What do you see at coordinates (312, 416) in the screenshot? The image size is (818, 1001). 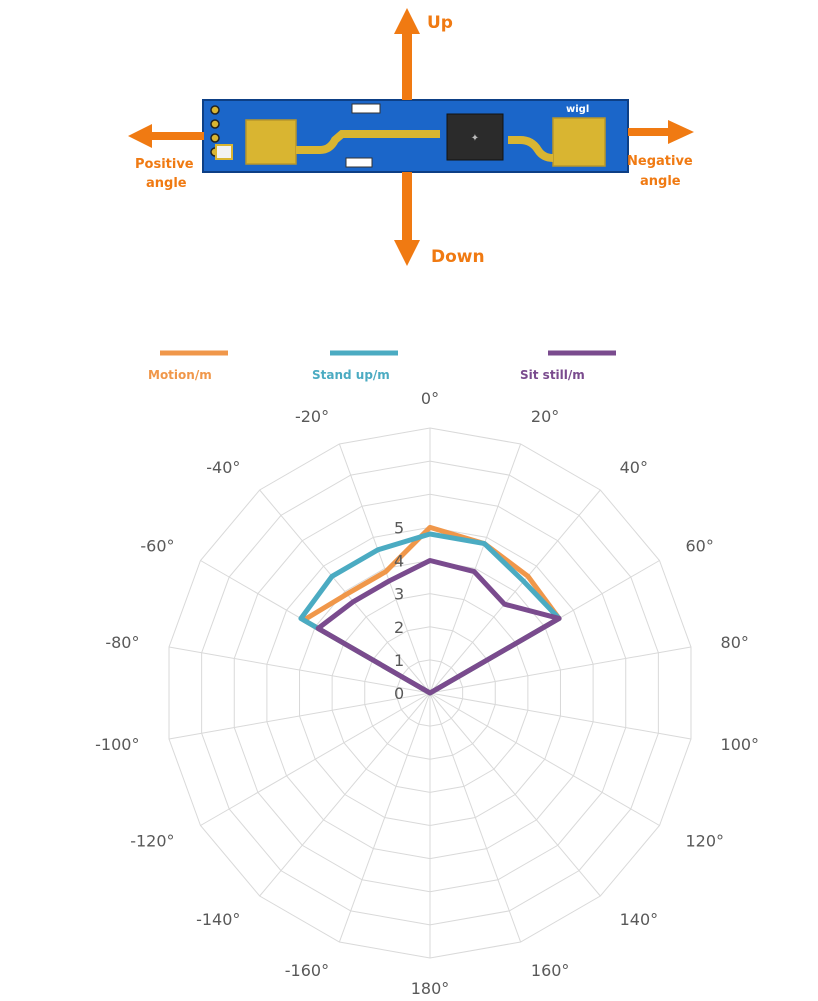 I see `angle-label: -20°` at bounding box center [312, 416].